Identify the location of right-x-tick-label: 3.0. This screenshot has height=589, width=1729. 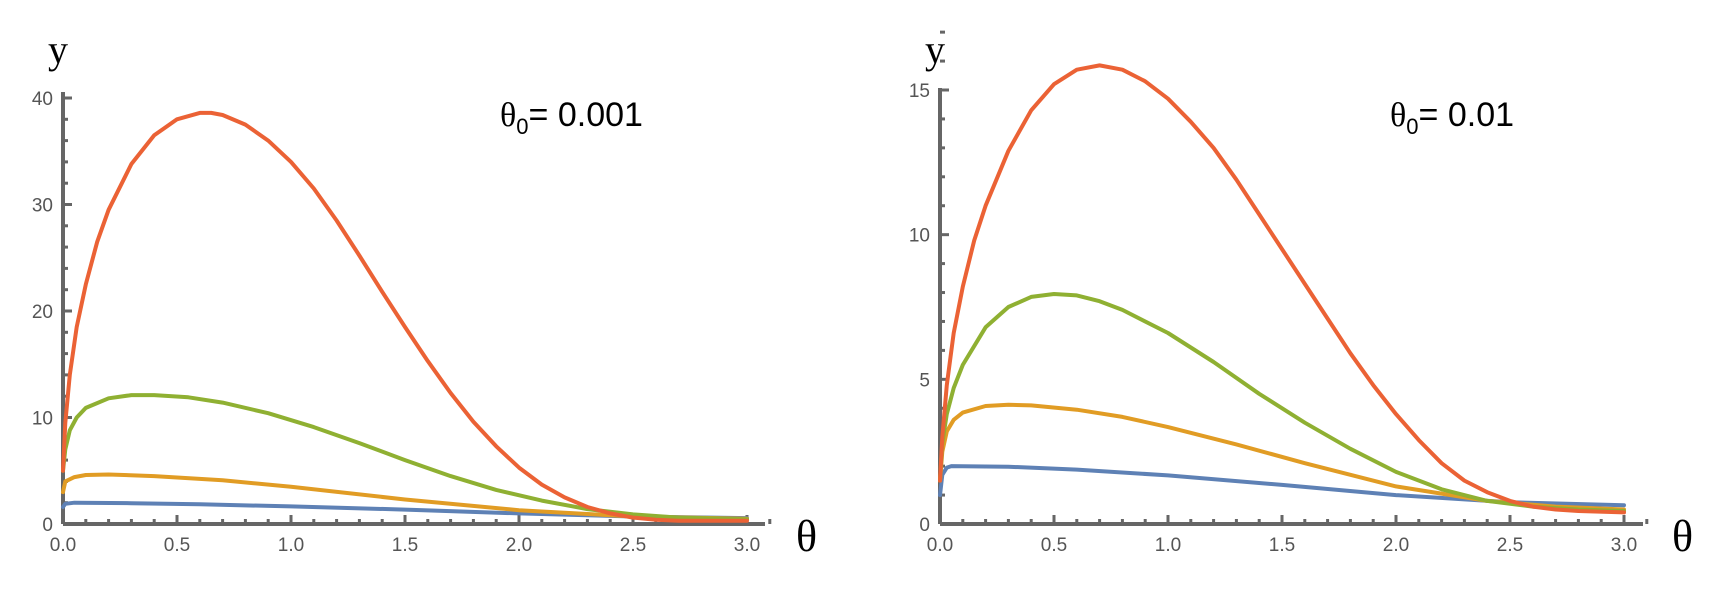
(1624, 545).